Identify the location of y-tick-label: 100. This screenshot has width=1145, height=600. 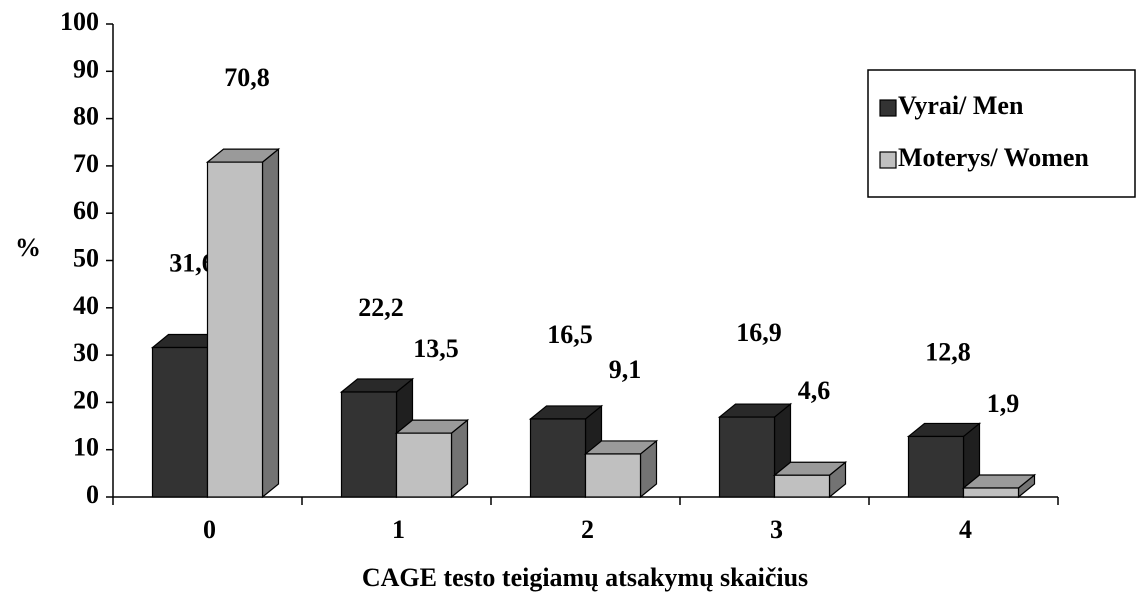
(79, 21).